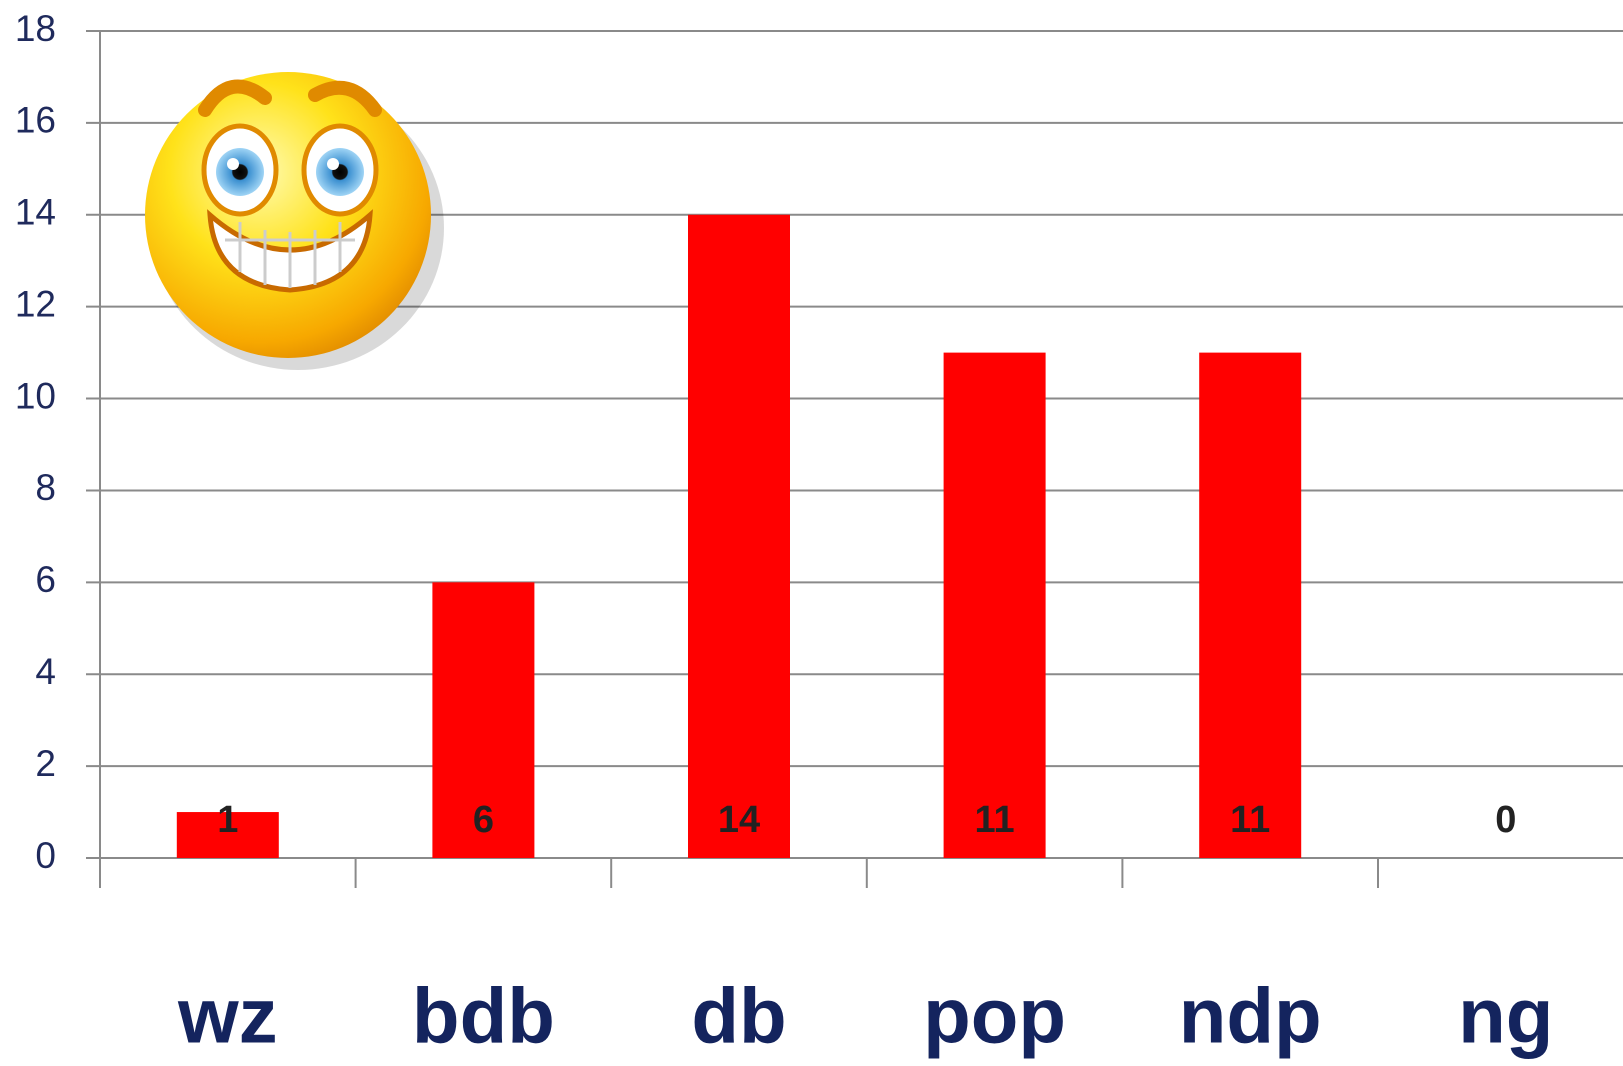  What do you see at coordinates (35, 120) in the screenshot?
I see `y-tick-label: 16` at bounding box center [35, 120].